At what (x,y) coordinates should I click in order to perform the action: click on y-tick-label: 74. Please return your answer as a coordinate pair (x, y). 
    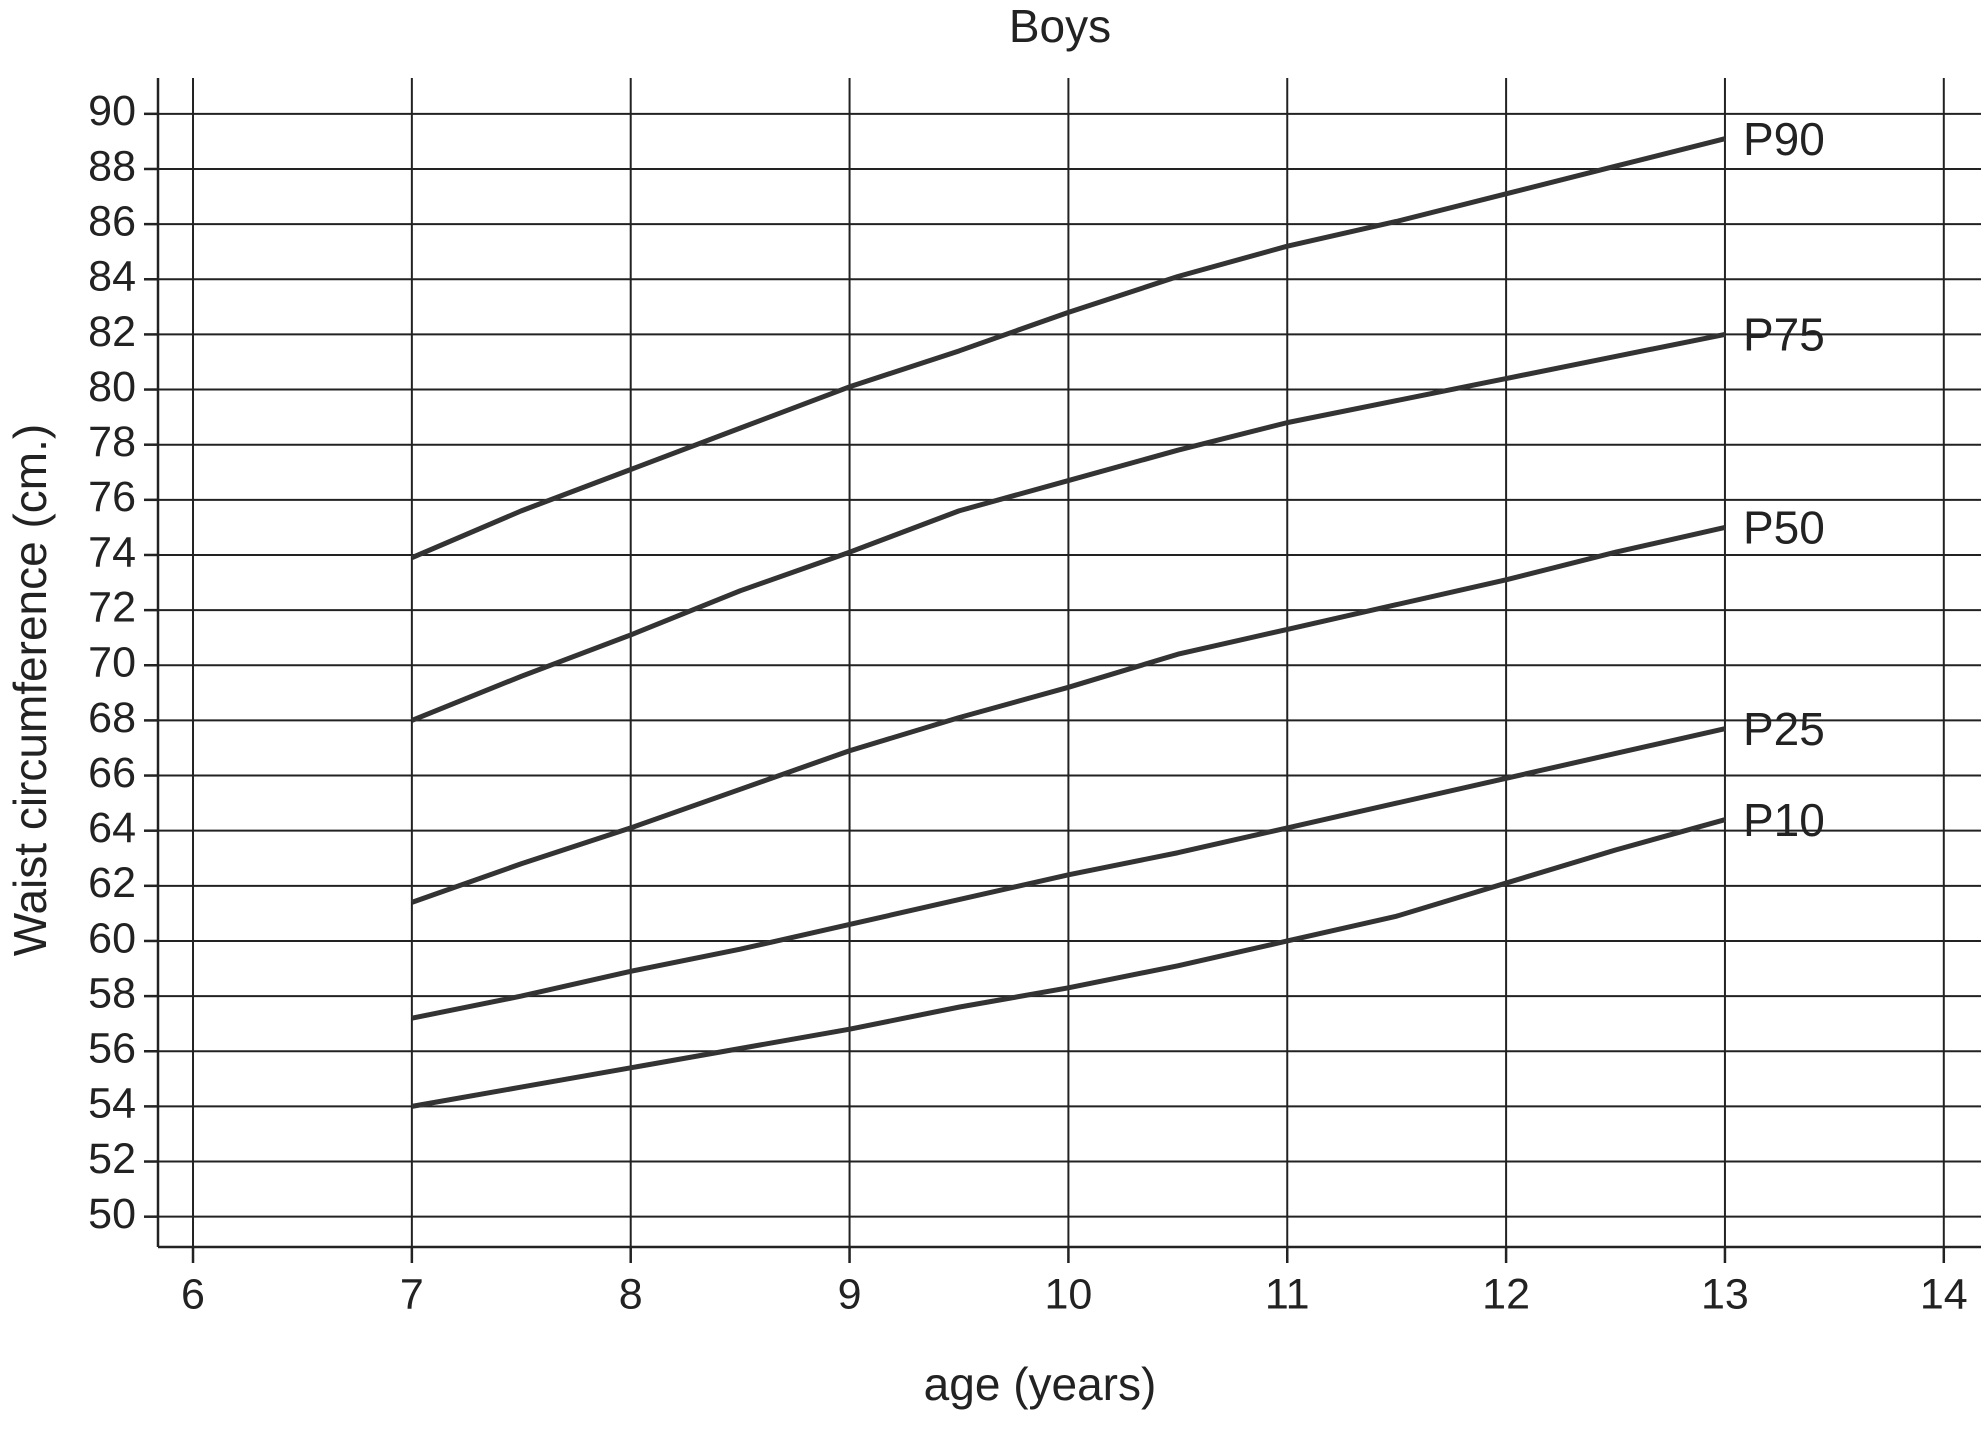
    Looking at the image, I should click on (112, 552).